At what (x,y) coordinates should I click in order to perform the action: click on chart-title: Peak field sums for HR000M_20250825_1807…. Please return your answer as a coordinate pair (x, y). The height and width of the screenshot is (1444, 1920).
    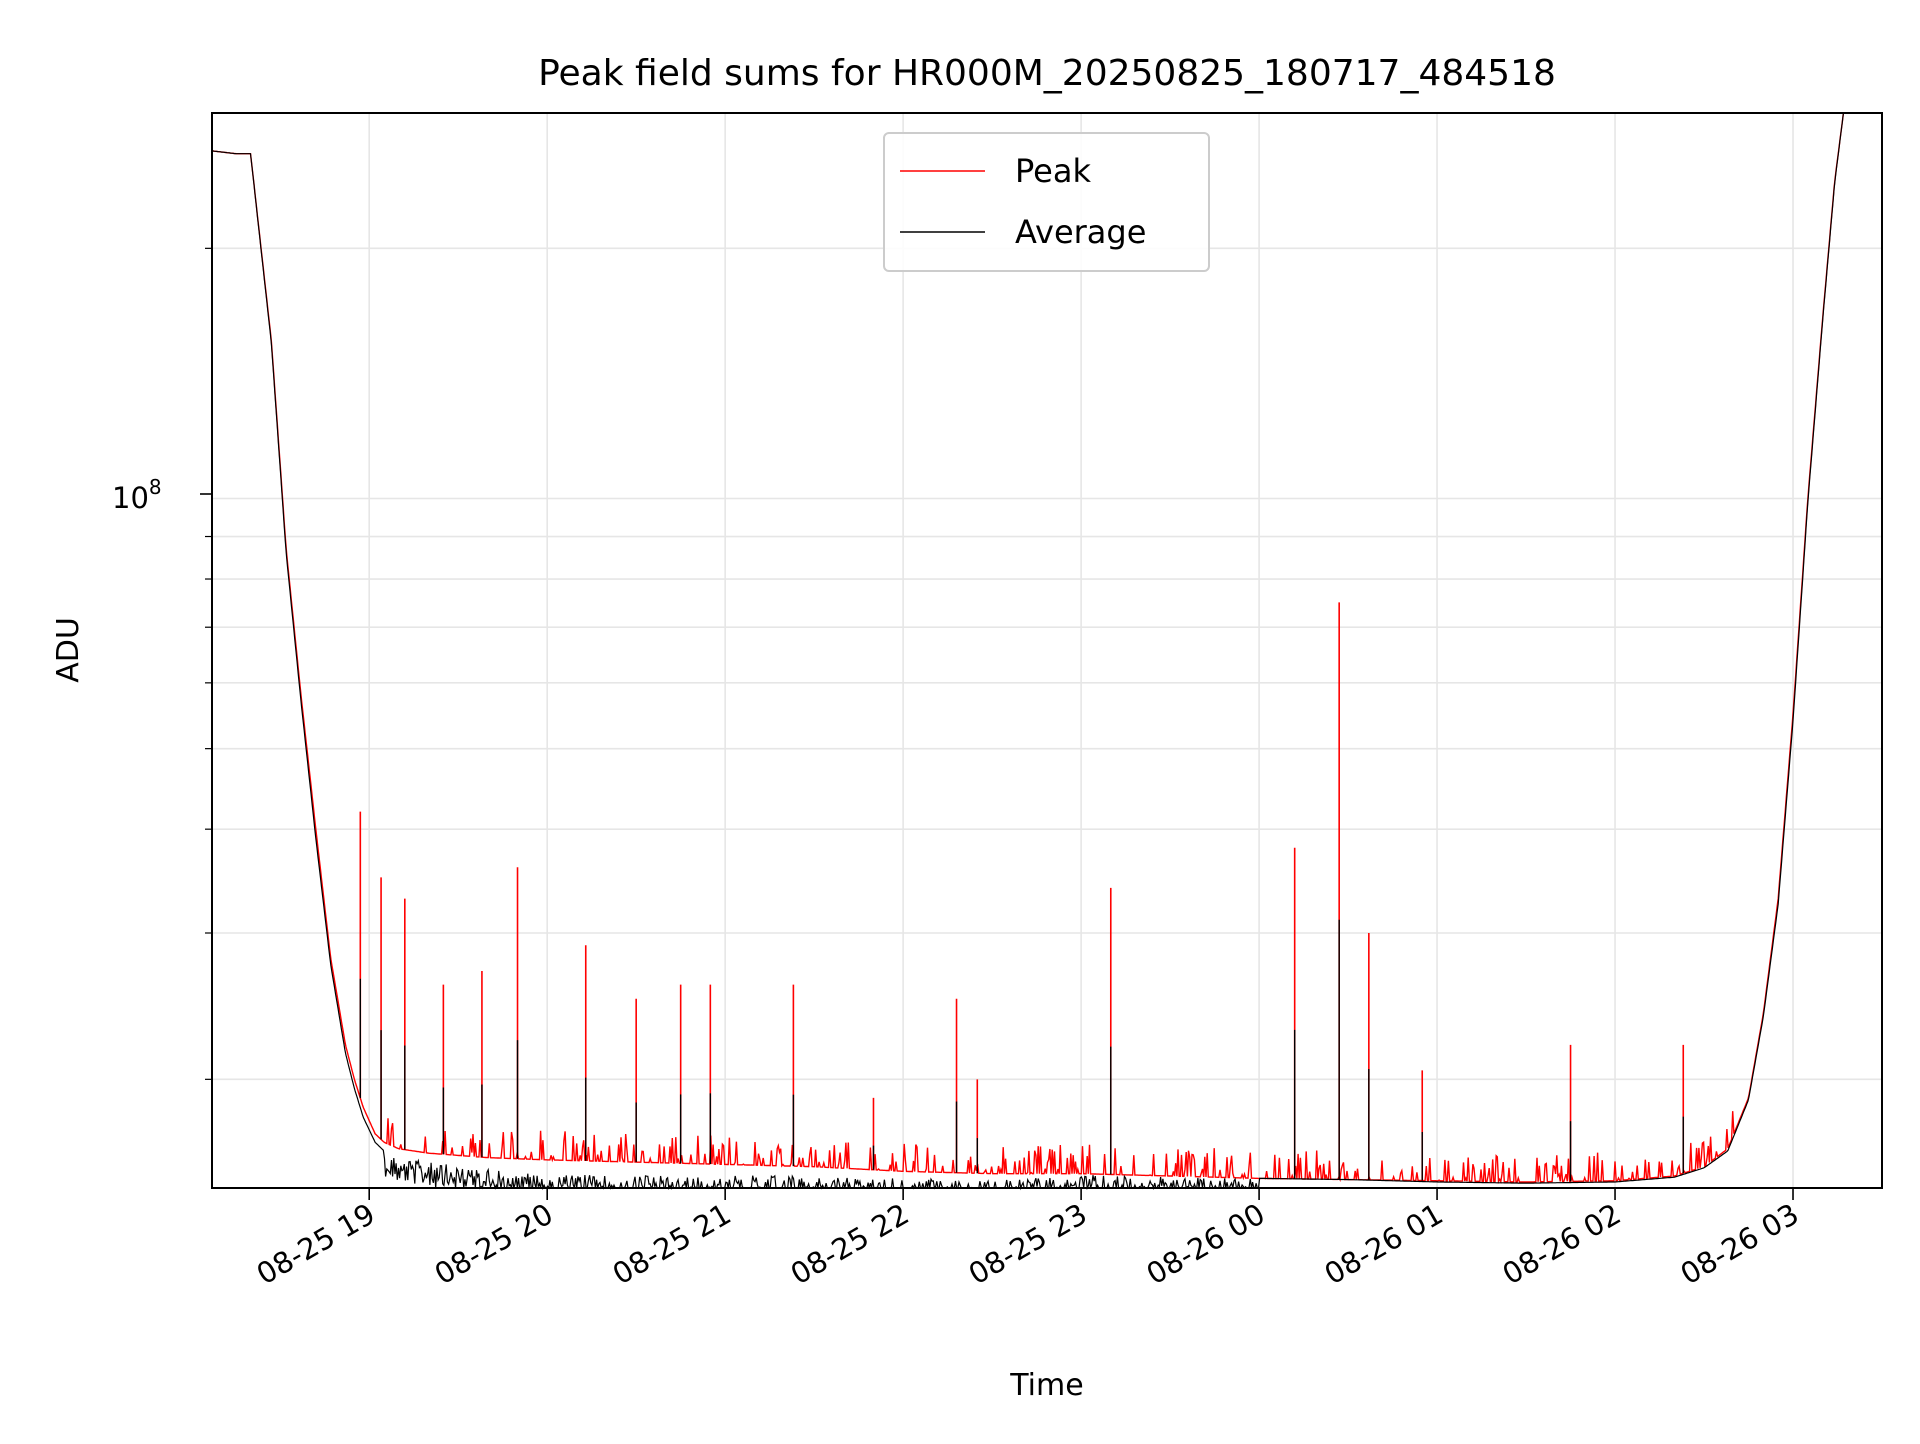
    Looking at the image, I should click on (1047, 73).